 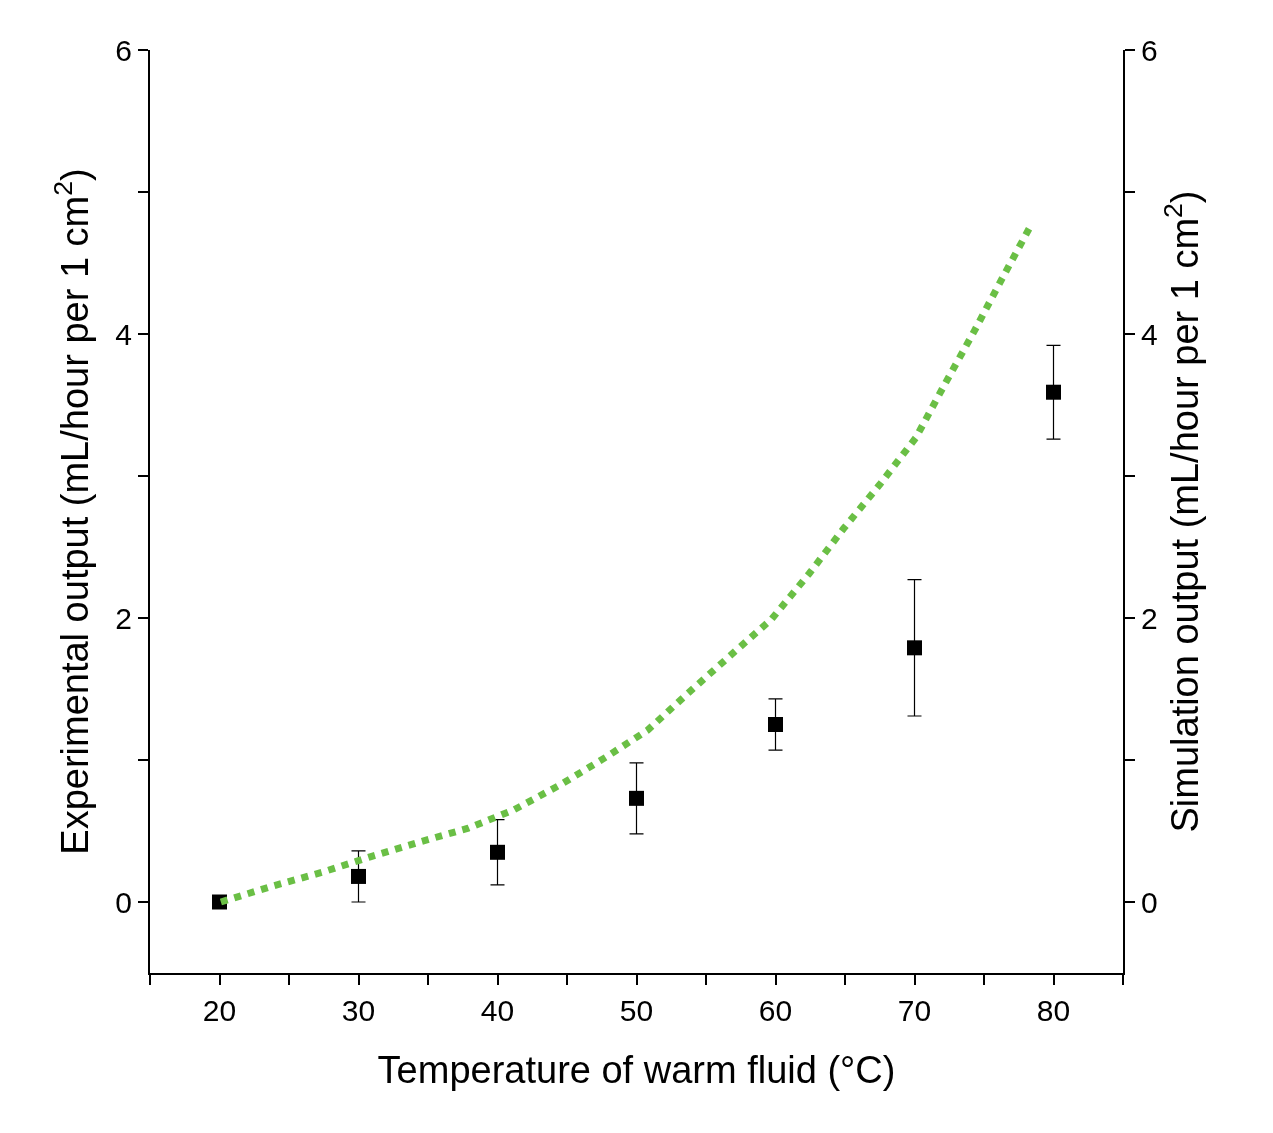 I want to click on x-tick-label: 40, so click(x=497, y=1010).